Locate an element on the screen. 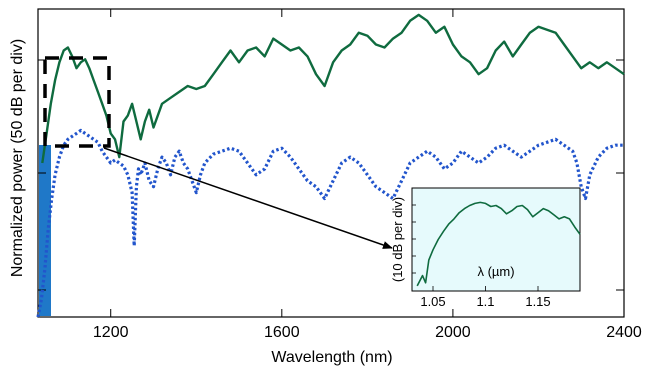 This screenshot has width=654, height=371. x-tick-label: 2000 is located at coordinates (453, 332).